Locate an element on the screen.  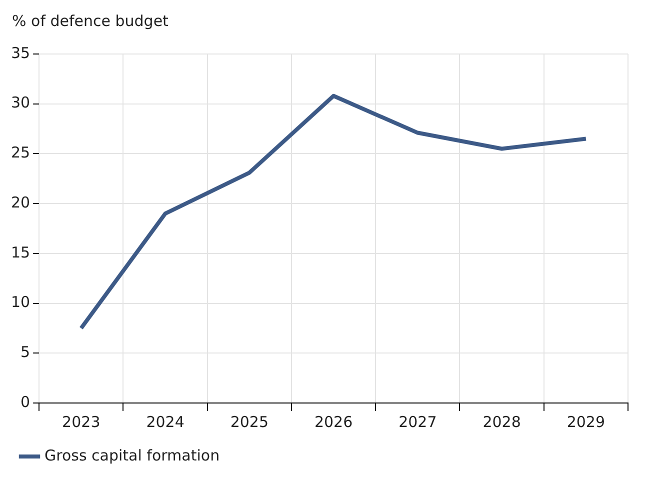
y-tick-label: 5 is located at coordinates (25, 352).